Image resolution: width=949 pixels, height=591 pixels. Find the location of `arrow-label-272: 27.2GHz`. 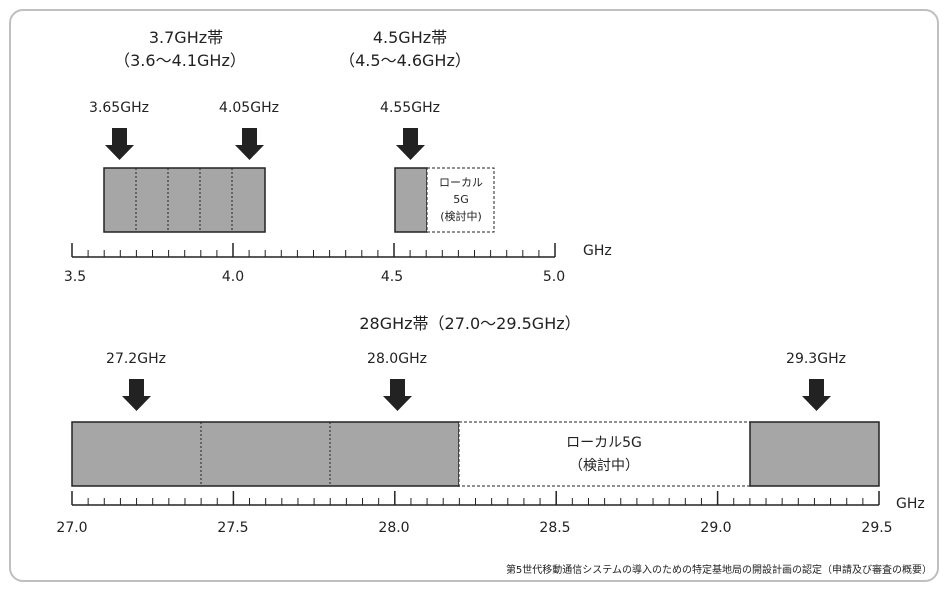

arrow-label-272: 27.2GHz is located at coordinates (136, 359).